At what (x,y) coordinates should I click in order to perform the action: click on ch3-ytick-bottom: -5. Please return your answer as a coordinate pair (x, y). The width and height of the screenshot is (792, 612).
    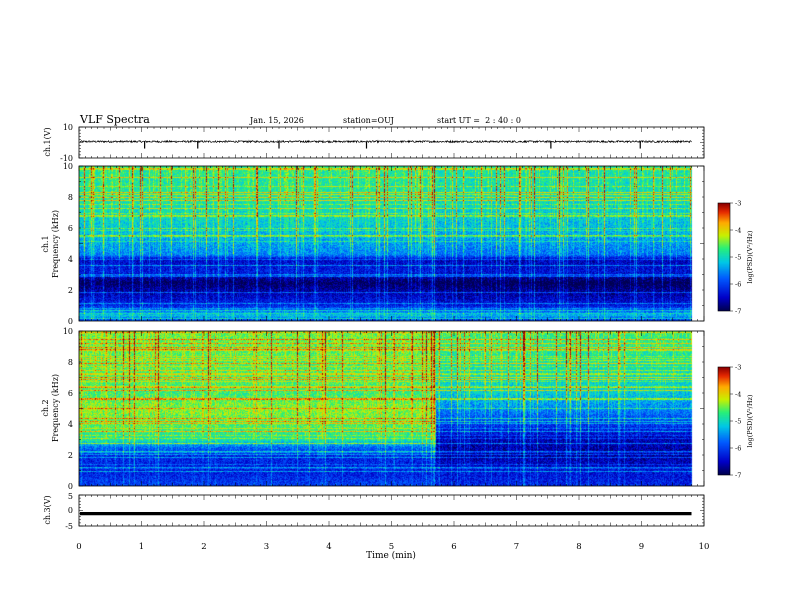
    Looking at the image, I should click on (69, 526).